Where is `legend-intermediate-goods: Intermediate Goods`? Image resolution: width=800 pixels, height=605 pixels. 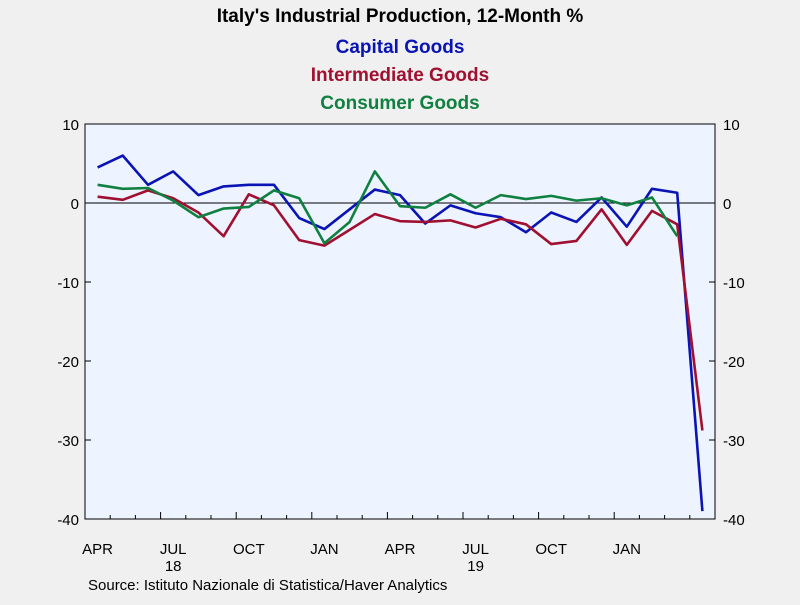
legend-intermediate-goods: Intermediate Goods is located at coordinates (400, 75).